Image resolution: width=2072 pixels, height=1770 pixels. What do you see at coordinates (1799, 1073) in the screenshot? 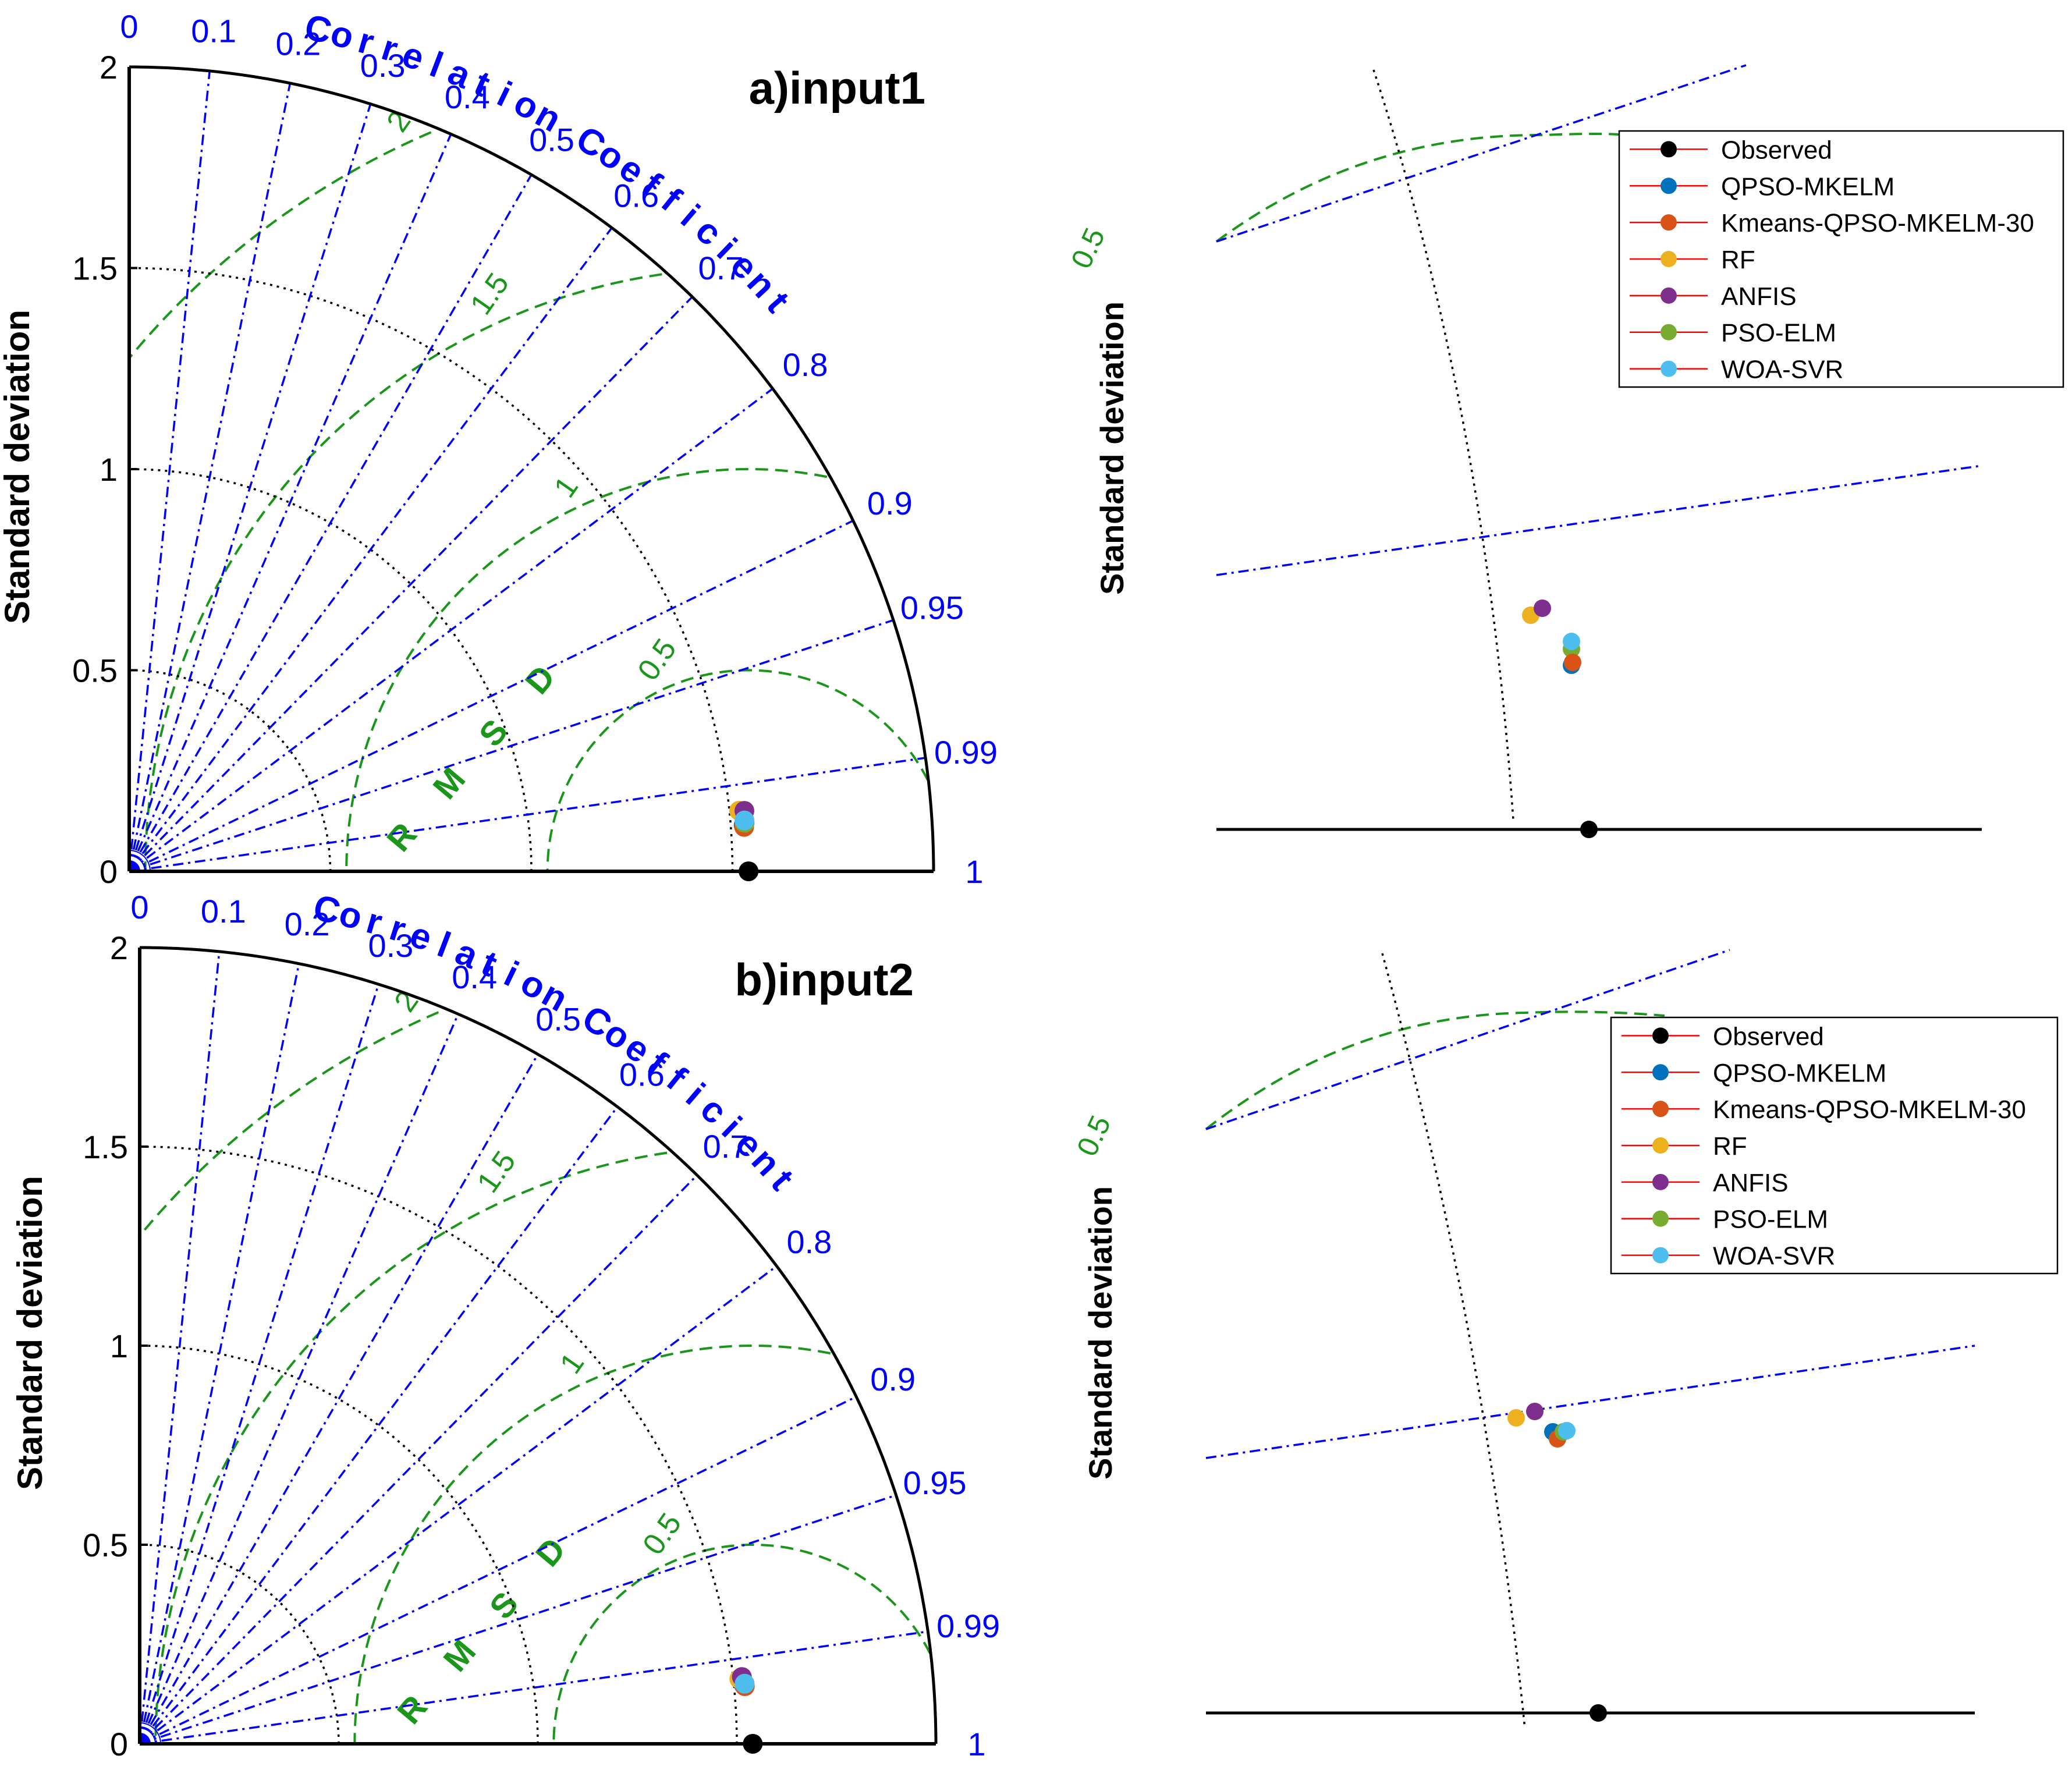
I see `legend-label: QPSO-MKELM` at bounding box center [1799, 1073].